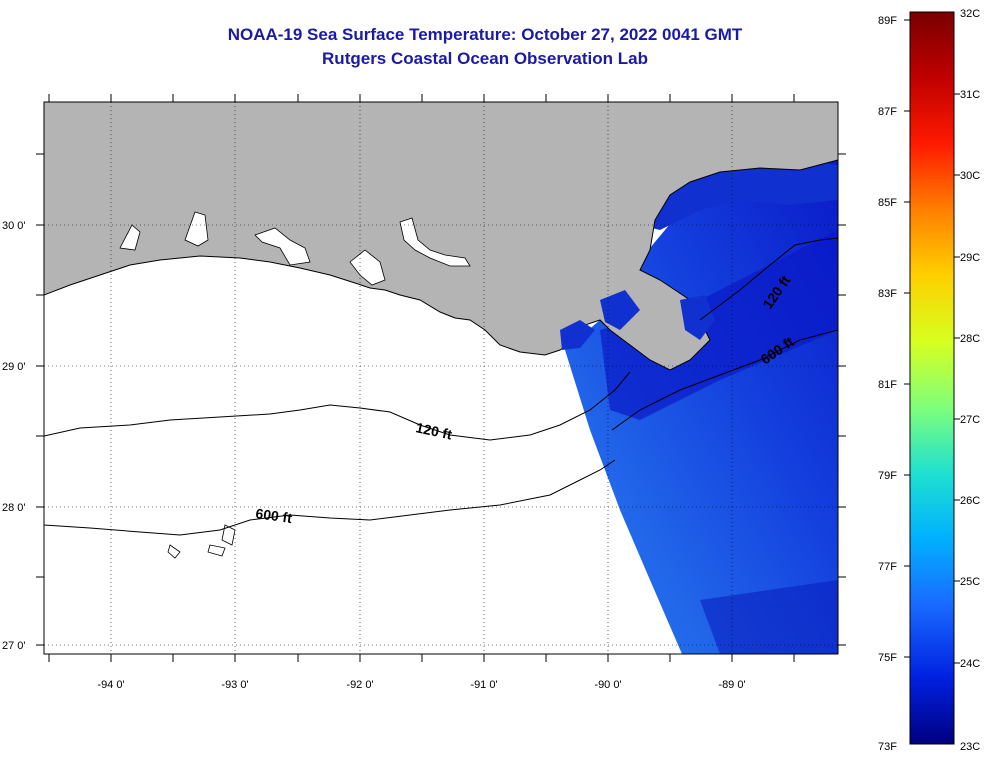 This screenshot has width=992, height=761. Describe the element at coordinates (970, 664) in the screenshot. I see `colorbar-c-label: 24C` at that location.